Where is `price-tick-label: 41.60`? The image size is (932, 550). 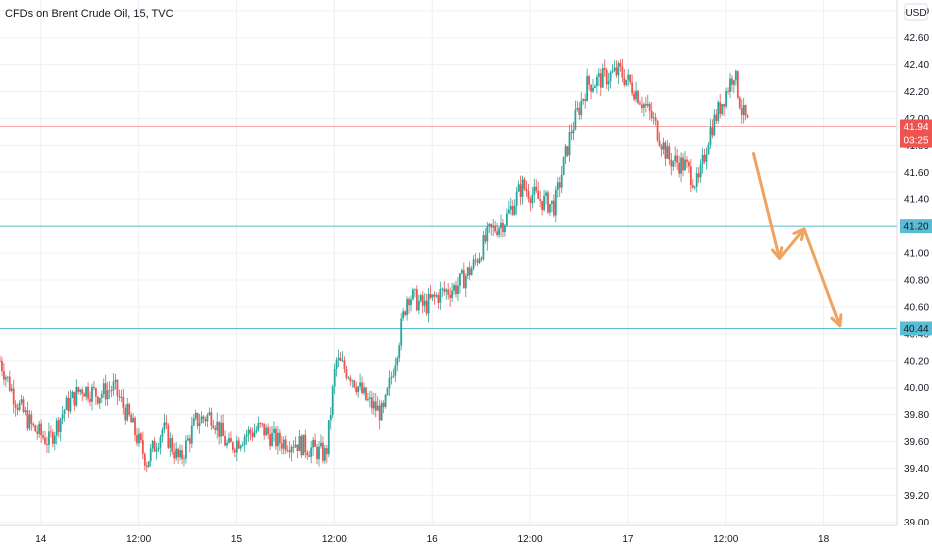 price-tick-label: 41.60 is located at coordinates (916, 173).